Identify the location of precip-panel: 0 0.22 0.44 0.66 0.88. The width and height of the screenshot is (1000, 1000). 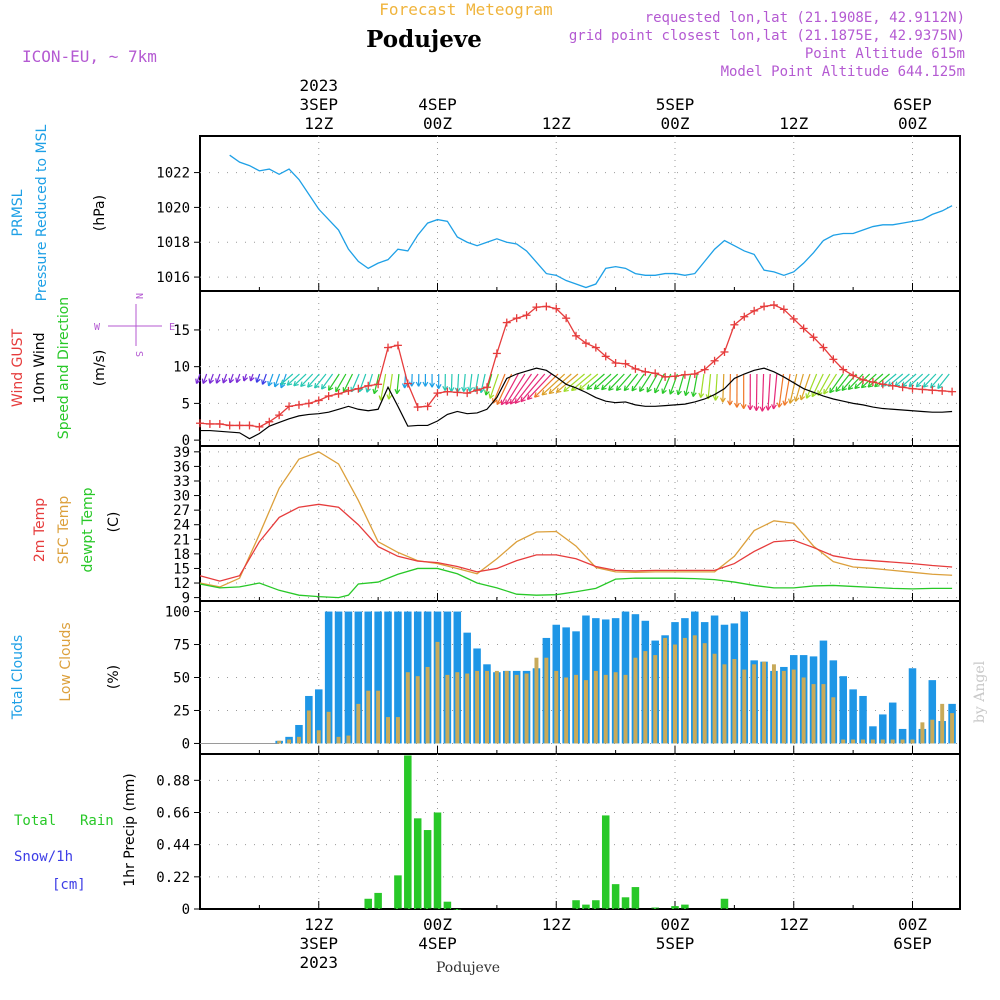
(558, 835).